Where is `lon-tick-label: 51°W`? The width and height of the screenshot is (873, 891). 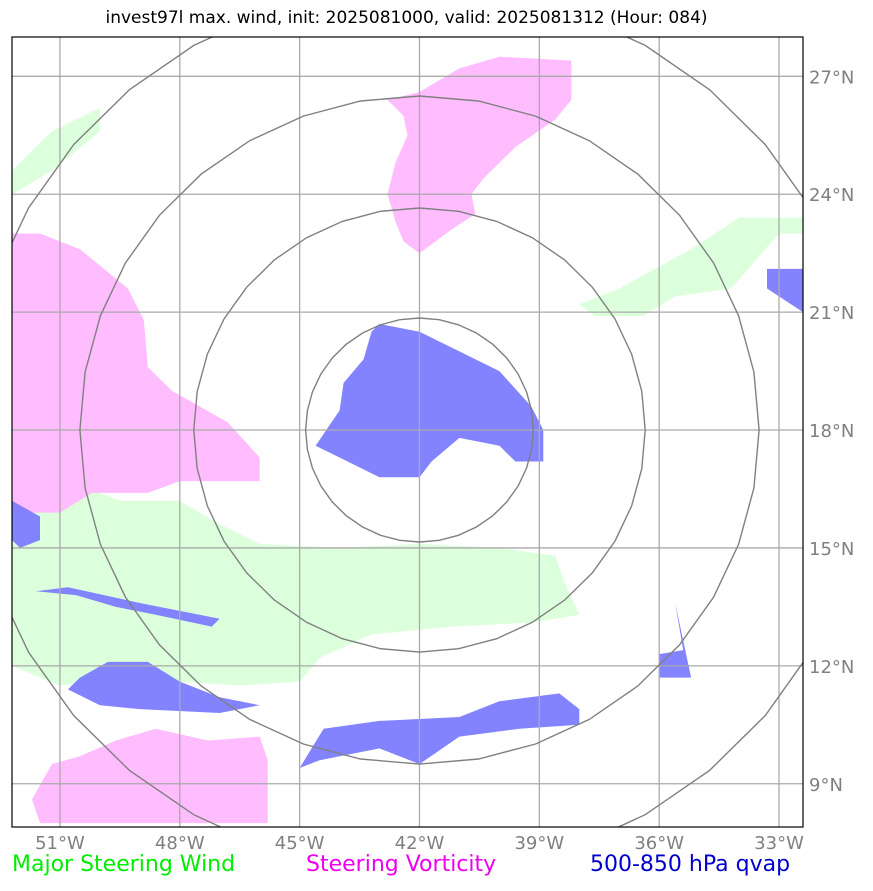
lon-tick-label: 51°W is located at coordinates (60, 843).